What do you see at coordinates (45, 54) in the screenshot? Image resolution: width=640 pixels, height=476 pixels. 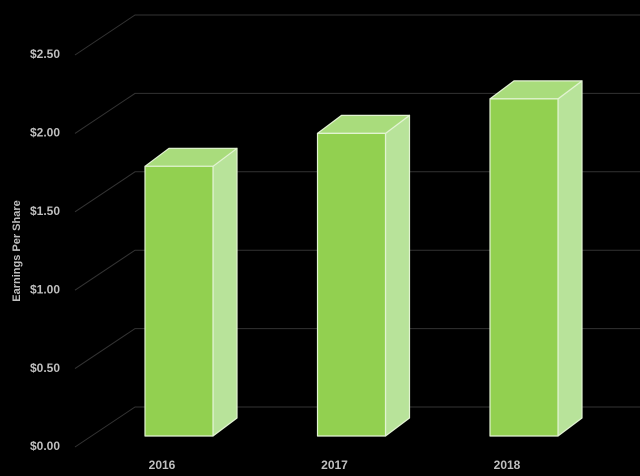 I see `y-tick-label: $2.50` at bounding box center [45, 54].